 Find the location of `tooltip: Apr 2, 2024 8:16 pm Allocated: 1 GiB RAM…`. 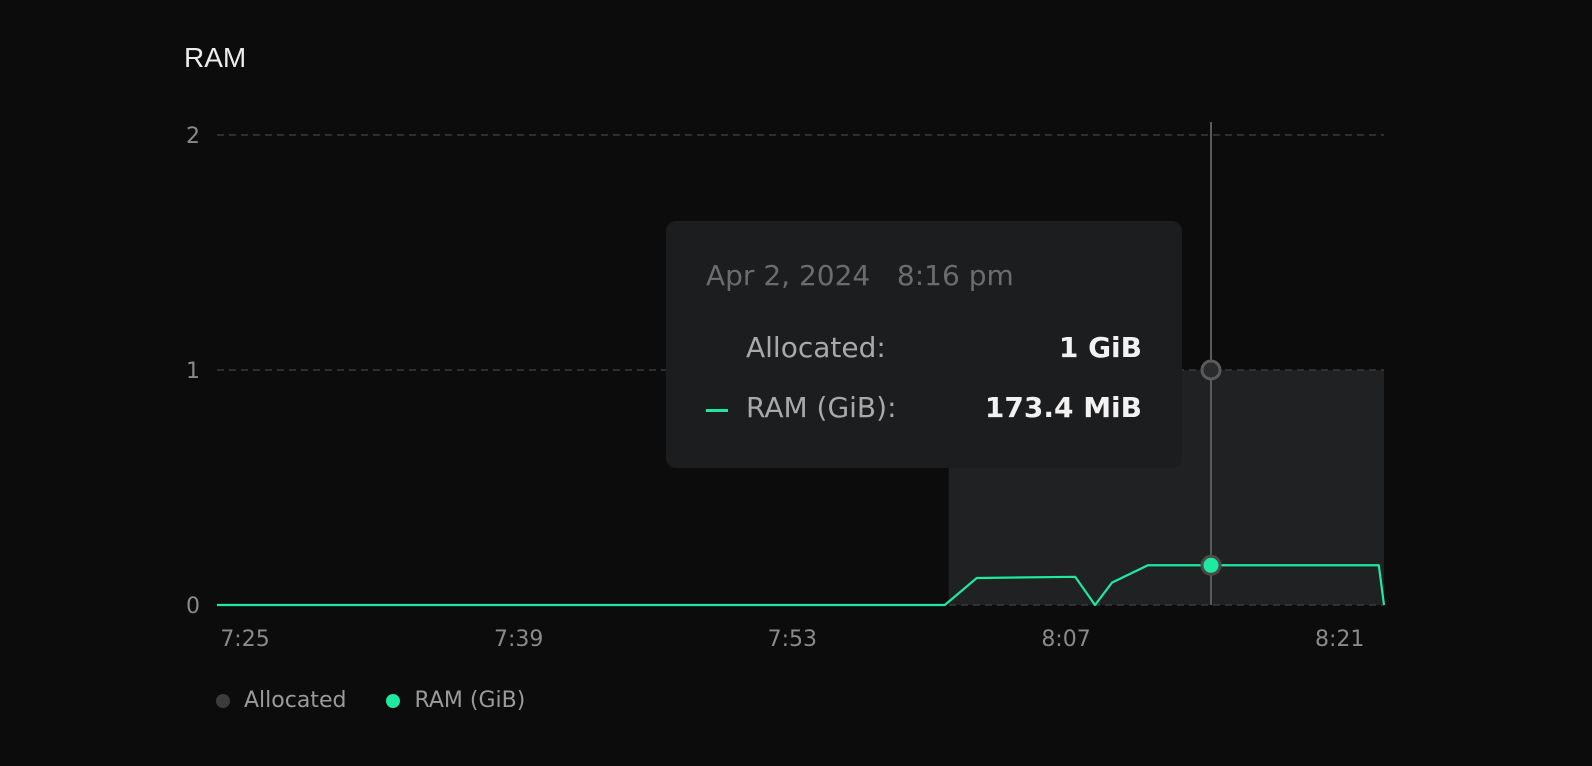

tooltip: Apr 2, 2024 8:16 pm Allocated: 1 GiB RAM… is located at coordinates (924, 344).